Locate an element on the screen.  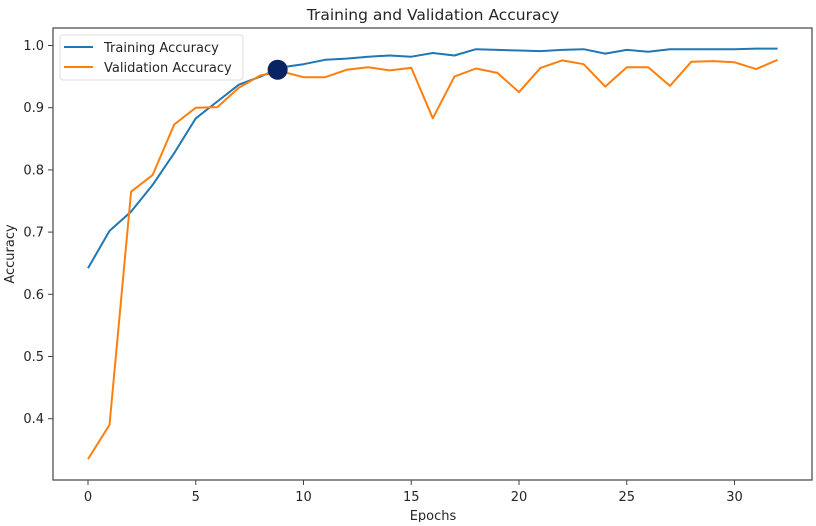
y-axis: 0.4 0.5 0.6 0.7 0.8 0.9 1.0 is located at coordinates (38, 233).